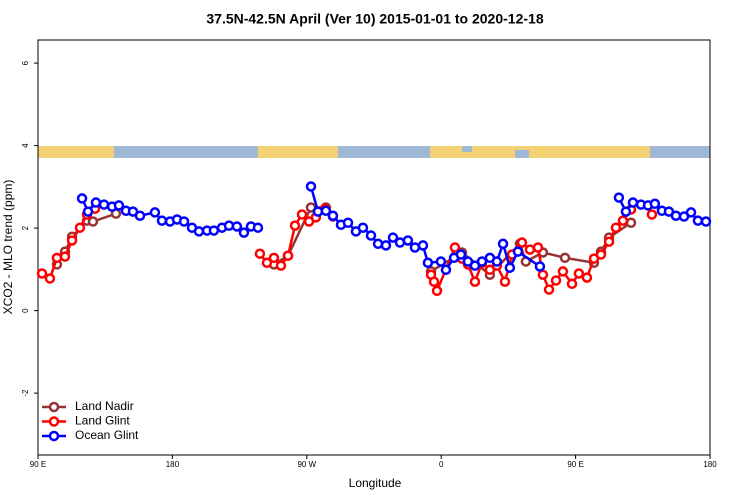  I want to click on x-axis-label: Longitude, so click(375, 483).